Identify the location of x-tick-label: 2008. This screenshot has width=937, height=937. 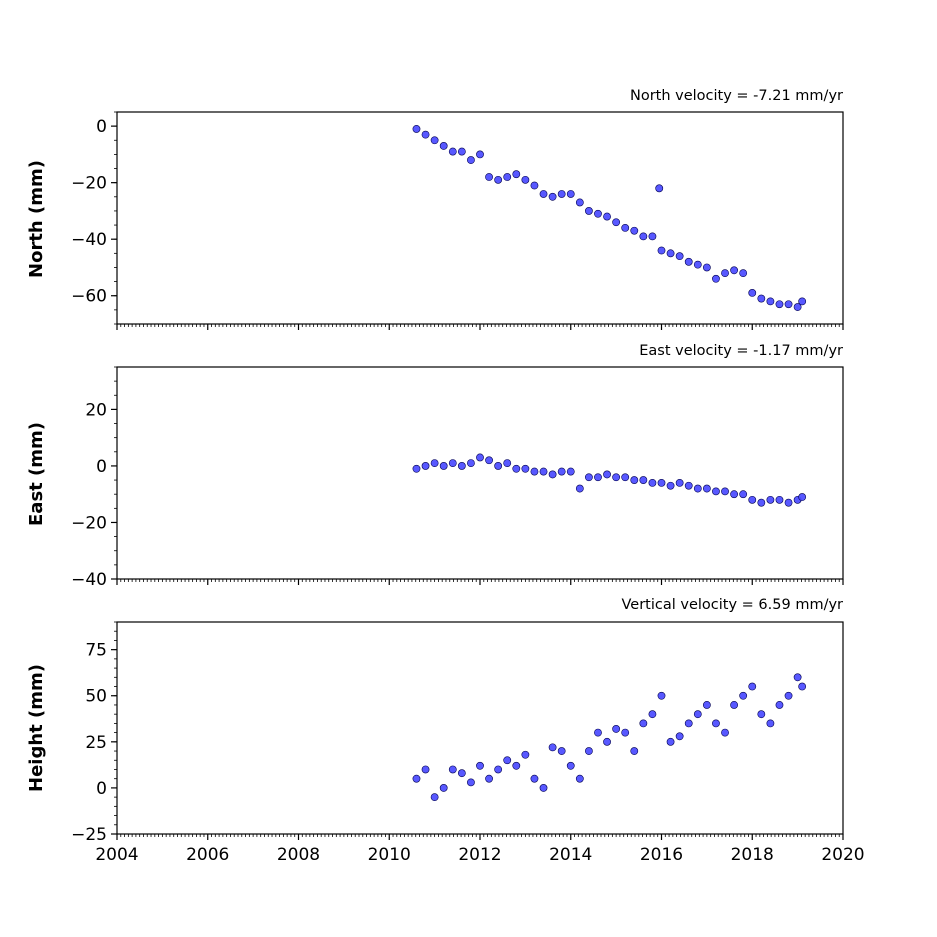
(298, 855).